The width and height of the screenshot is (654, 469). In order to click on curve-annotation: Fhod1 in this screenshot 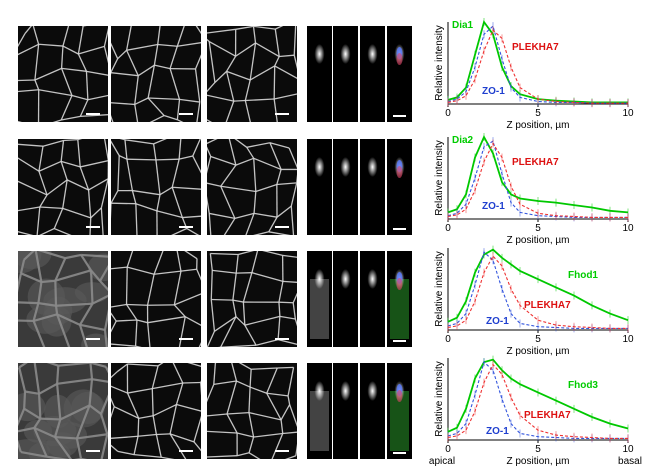, I will do `click(583, 275)`.